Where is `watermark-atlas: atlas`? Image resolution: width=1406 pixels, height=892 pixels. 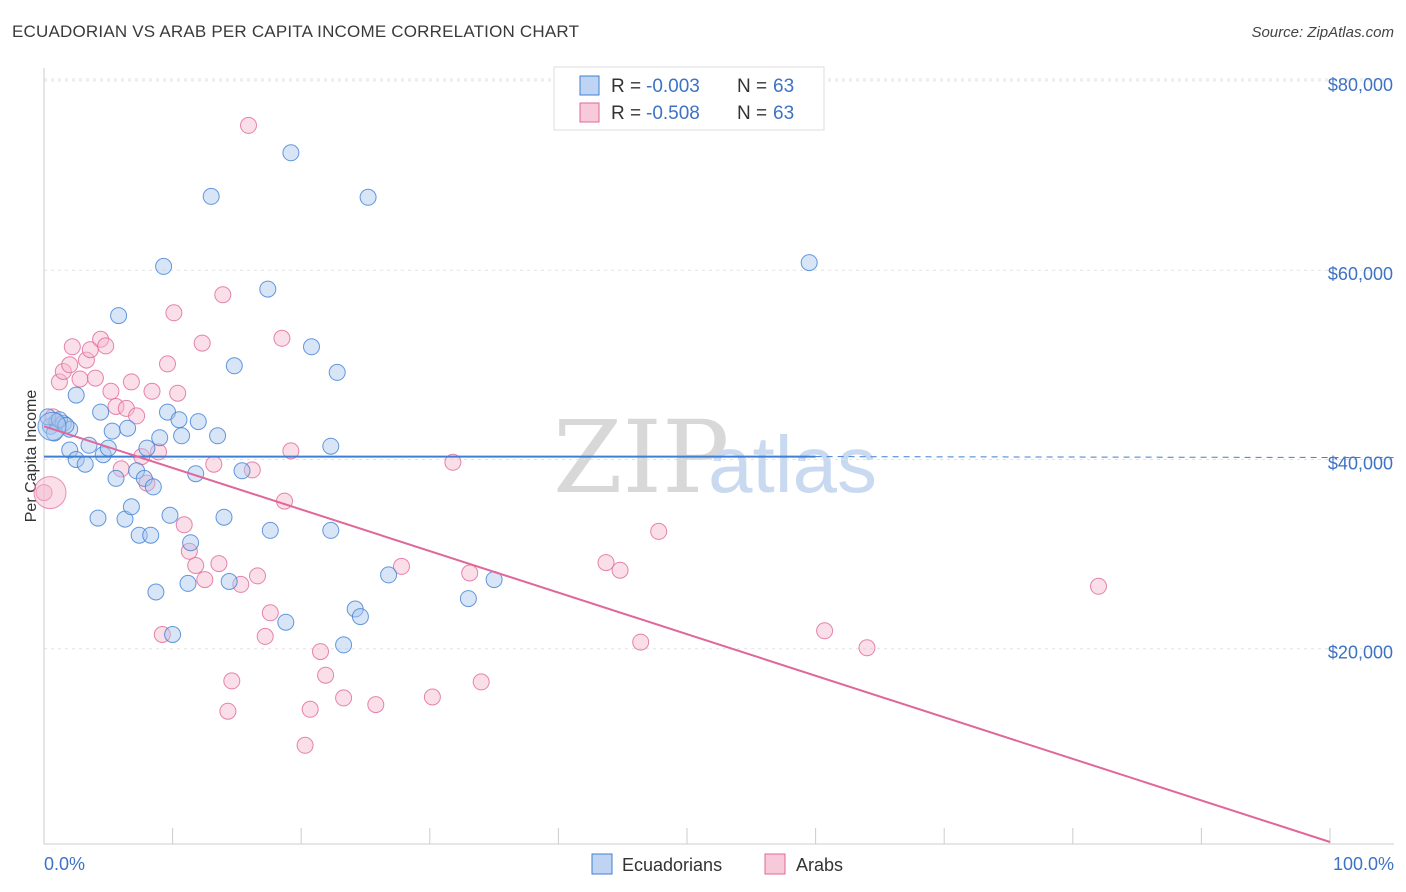
watermark-atlas: atlas is located at coordinates (792, 464).